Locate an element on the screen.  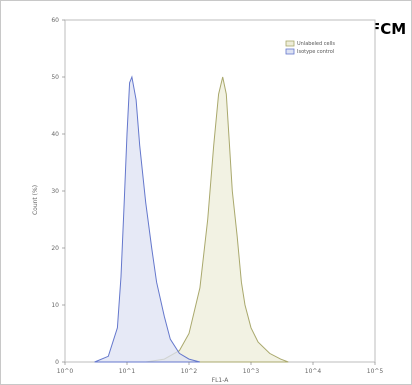
x-tick-label: 10^1 is located at coordinates (127, 371).